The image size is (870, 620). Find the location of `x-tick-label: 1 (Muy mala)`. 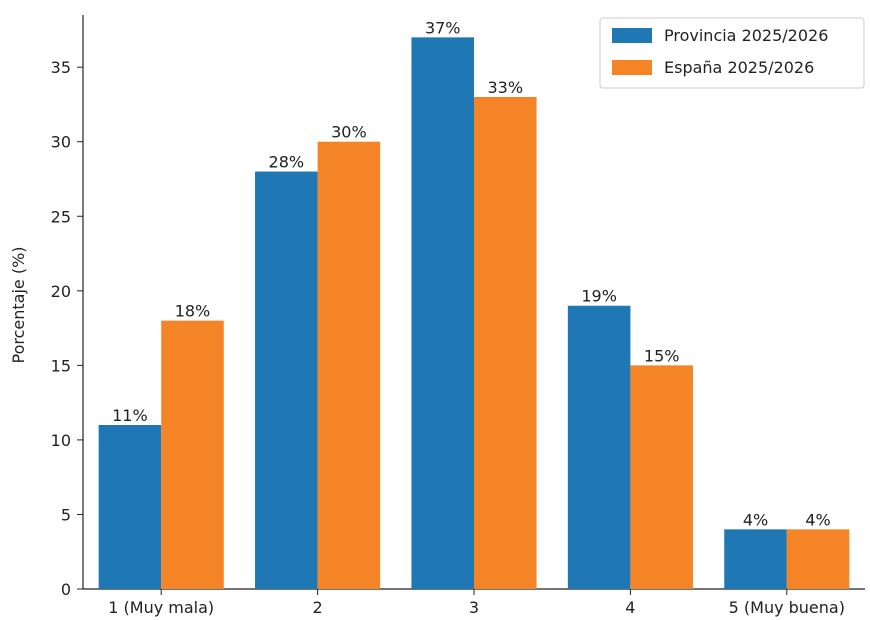

x-tick-label: 1 (Muy mala) is located at coordinates (161, 607).